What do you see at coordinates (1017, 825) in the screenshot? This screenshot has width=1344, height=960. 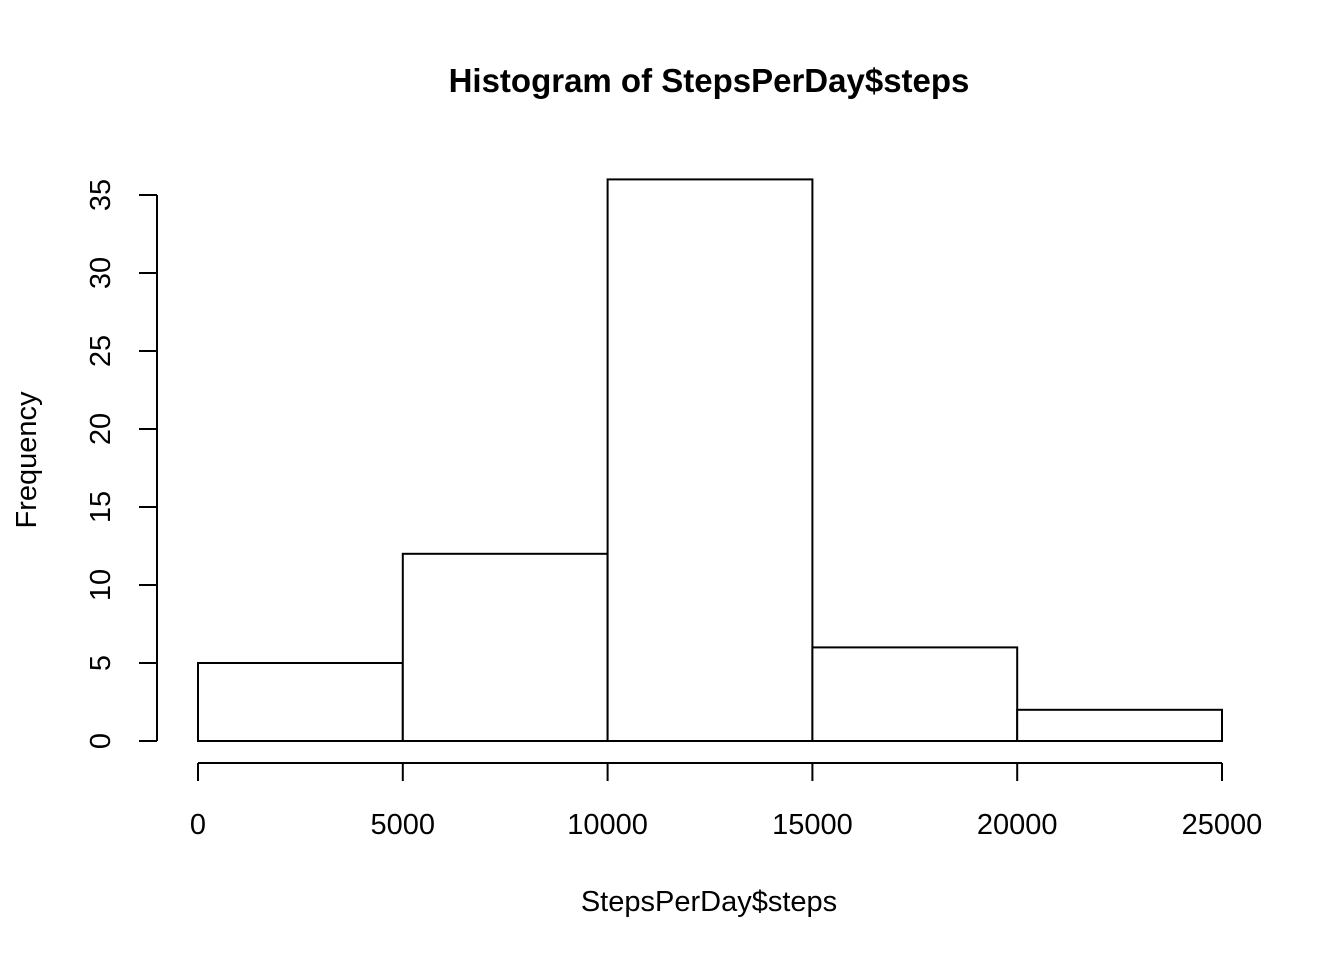 I see `x-tick-label-4: 20000` at bounding box center [1017, 825].